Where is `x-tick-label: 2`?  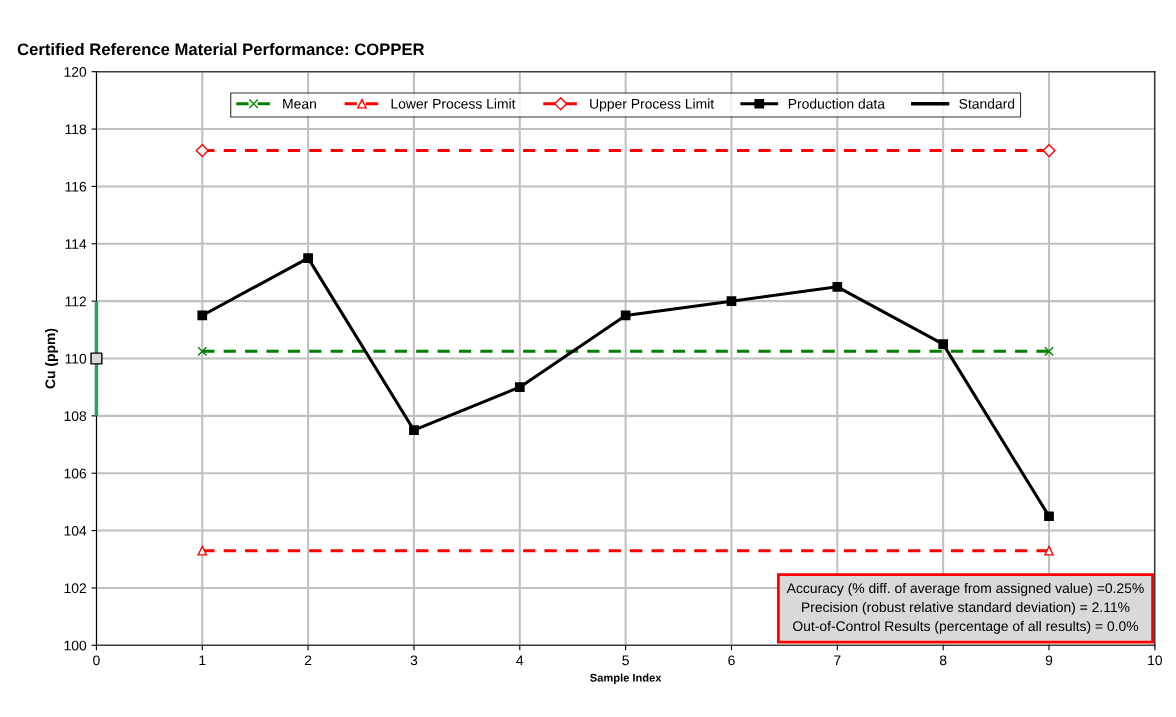 x-tick-label: 2 is located at coordinates (308, 660).